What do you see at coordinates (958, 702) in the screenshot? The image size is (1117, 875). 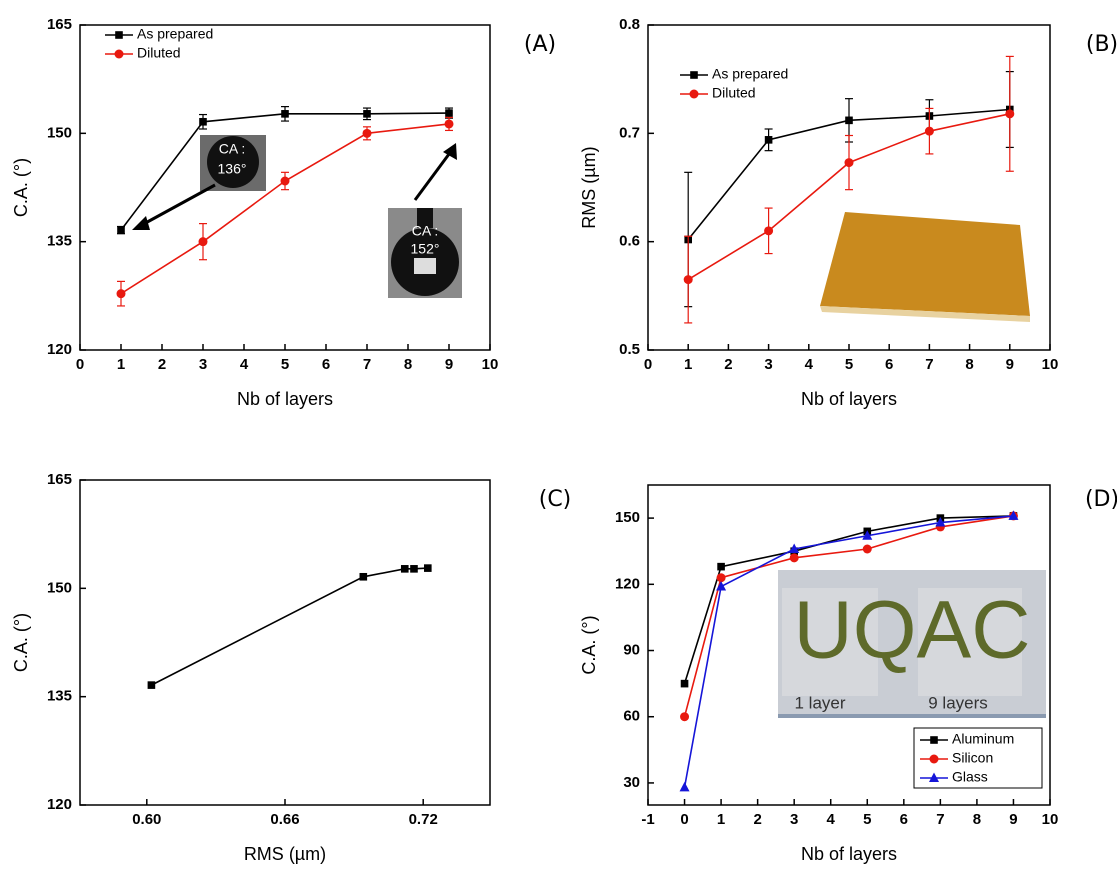 I see `inset-text: 9 layers` at bounding box center [958, 702].